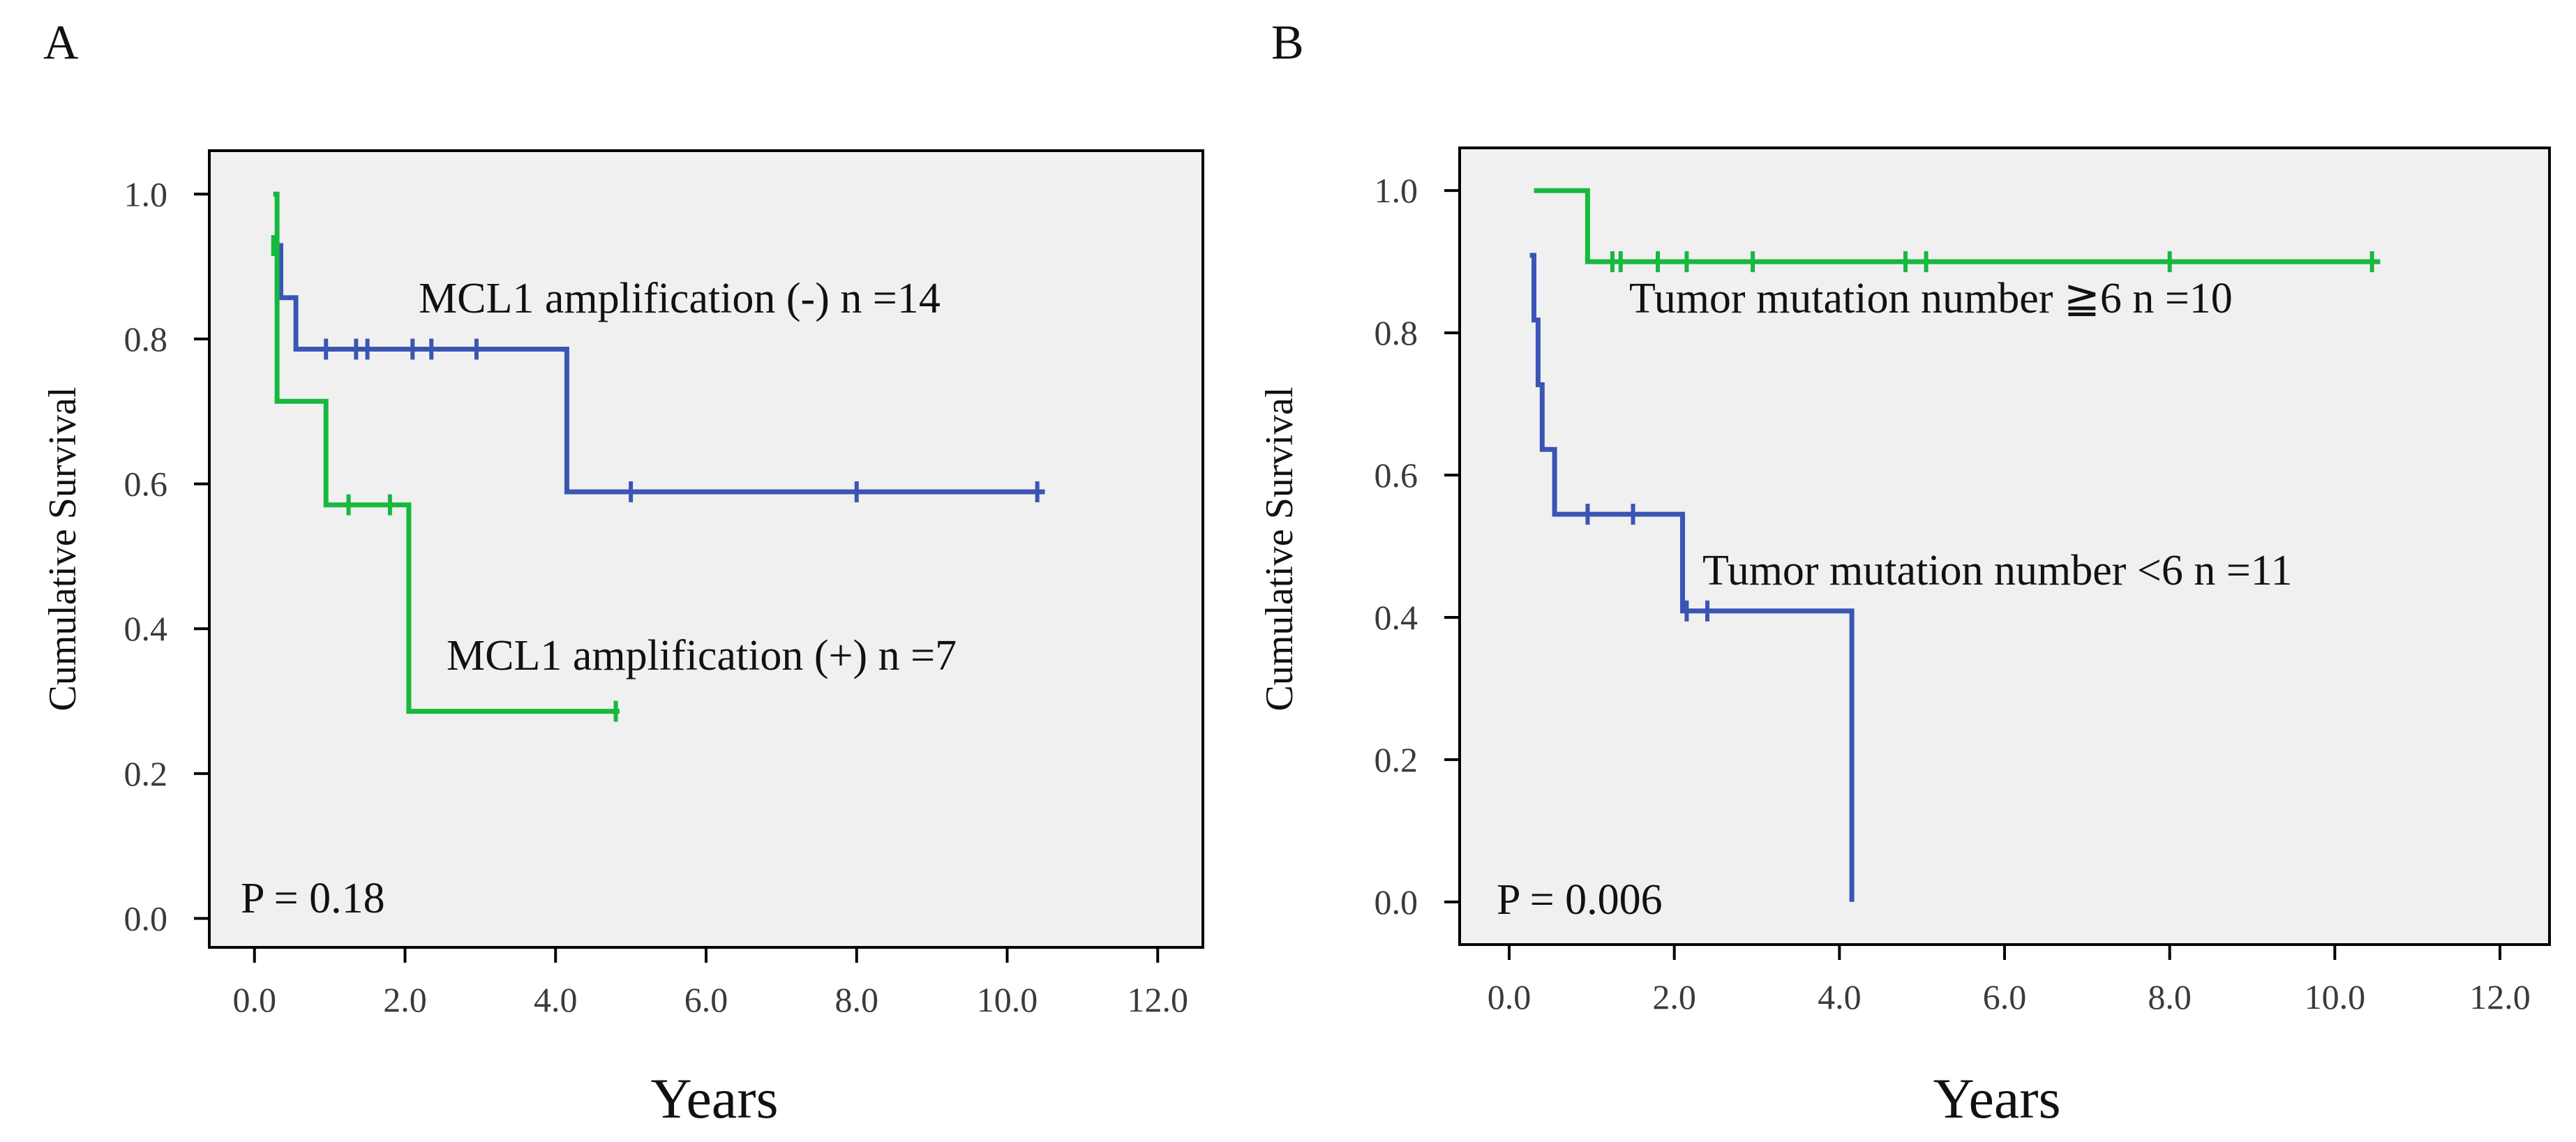  Describe the element at coordinates (62, 548) in the screenshot. I see `panel-a-ylabel: Cumulative Survival` at that location.